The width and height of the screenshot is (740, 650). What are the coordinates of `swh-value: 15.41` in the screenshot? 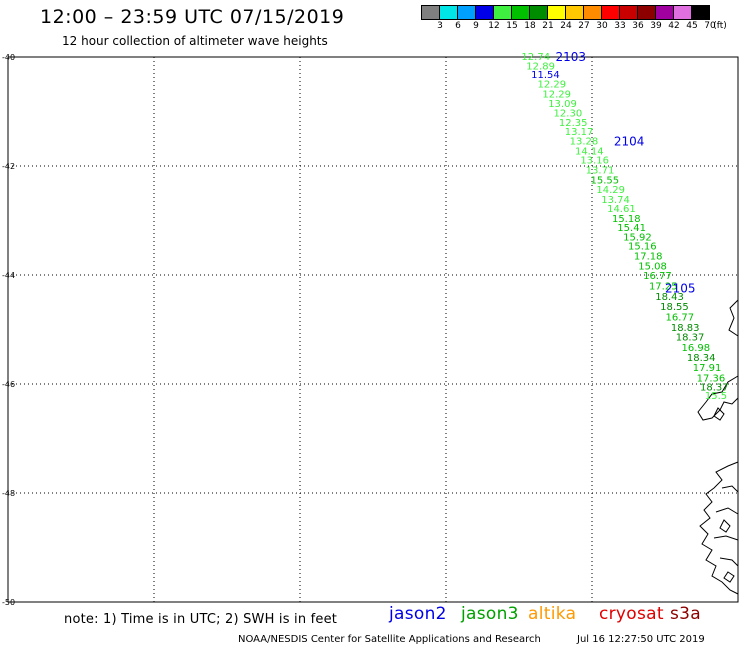 It's located at (631, 228).